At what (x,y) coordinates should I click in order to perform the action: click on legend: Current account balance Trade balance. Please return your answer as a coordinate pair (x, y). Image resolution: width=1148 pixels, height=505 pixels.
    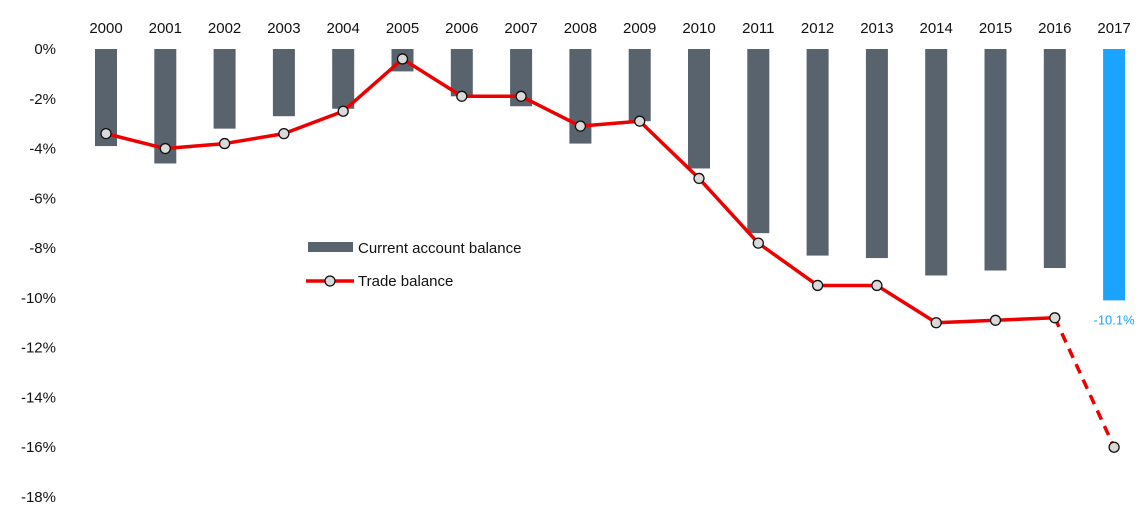
    Looking at the image, I should click on (413, 265).